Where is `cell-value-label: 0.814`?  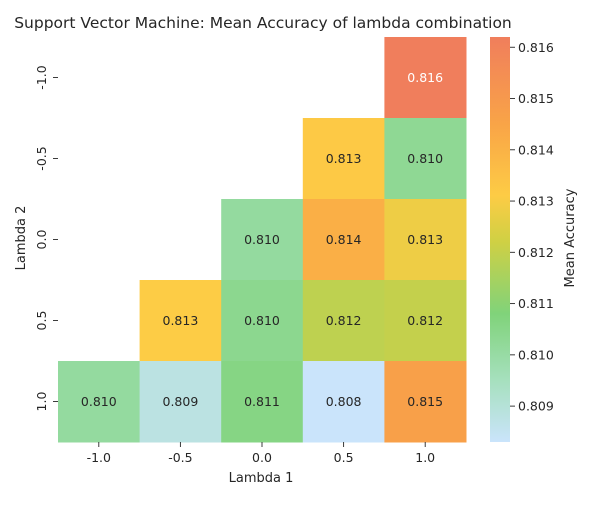 cell-value-label: 0.814 is located at coordinates (344, 239).